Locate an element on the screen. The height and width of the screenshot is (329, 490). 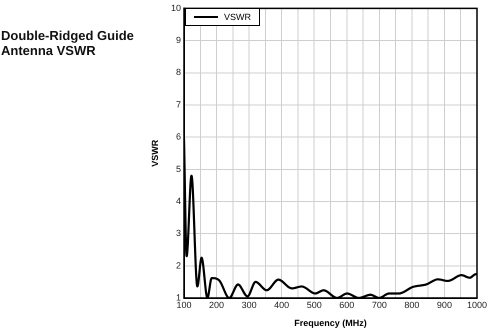
y-tick-label: 4 is located at coordinates (178, 201).